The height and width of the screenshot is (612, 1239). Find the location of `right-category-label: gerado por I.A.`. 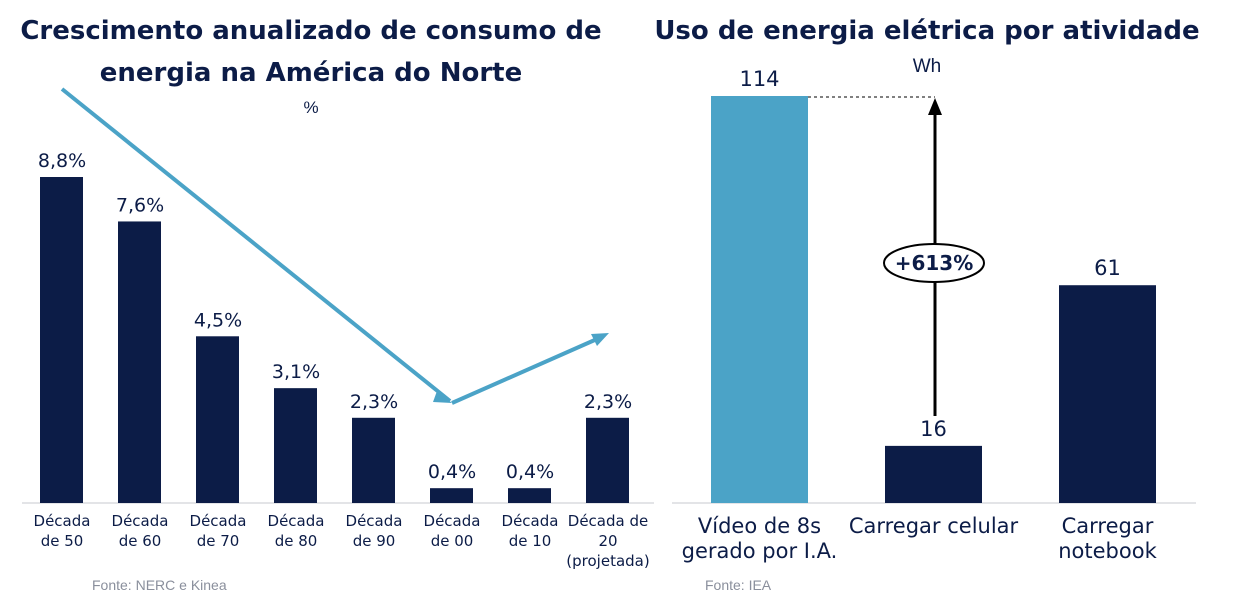

right-category-label: gerado por I.A. is located at coordinates (760, 551).